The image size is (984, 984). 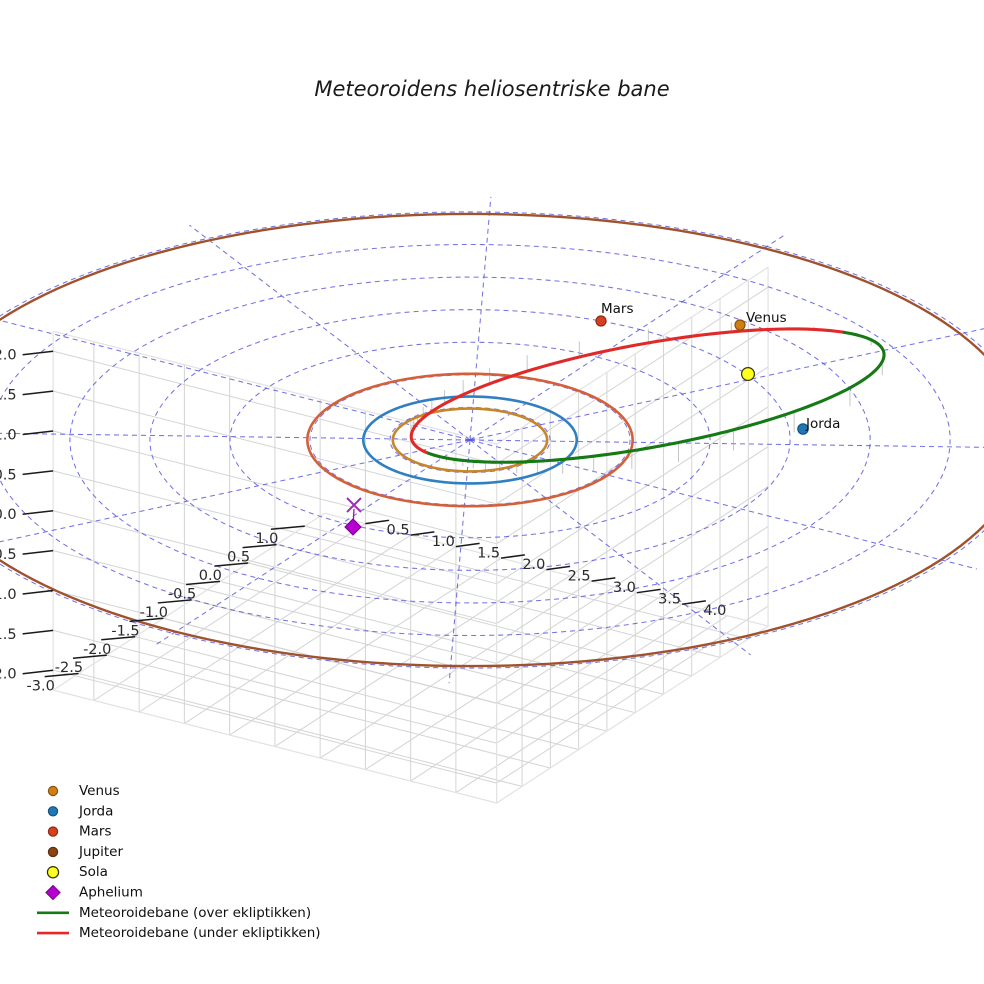 I want to click on legend-marker-jorda, so click(x=53, y=811).